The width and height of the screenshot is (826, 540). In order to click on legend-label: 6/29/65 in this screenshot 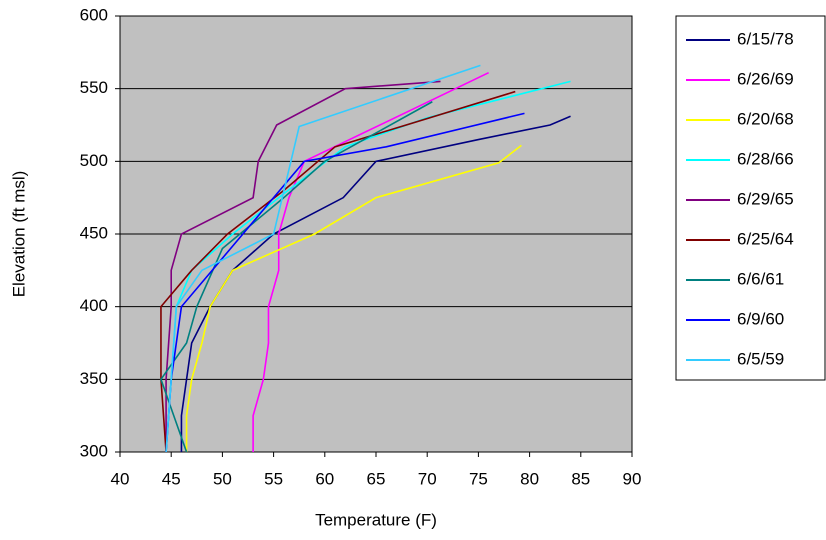, I will do `click(765, 198)`.